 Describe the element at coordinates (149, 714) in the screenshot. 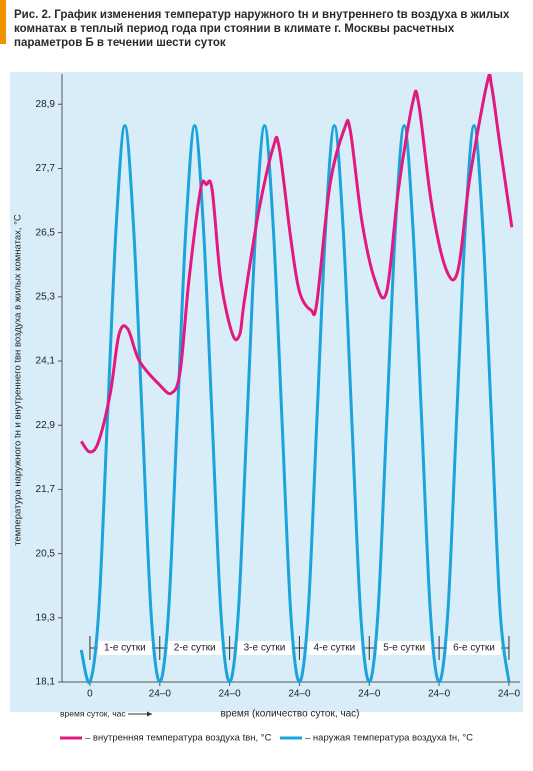

I see `note-arrowhead` at that location.